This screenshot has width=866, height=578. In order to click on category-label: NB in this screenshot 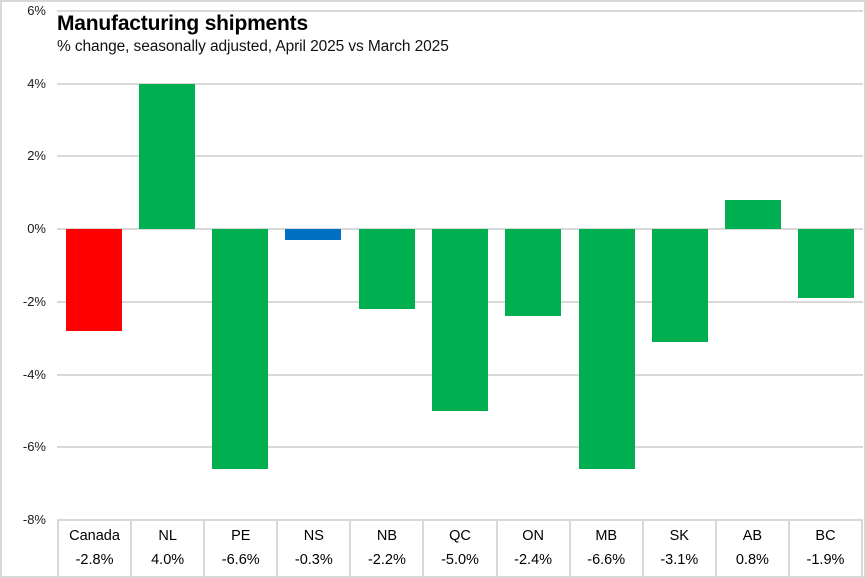, I will do `click(386, 535)`.